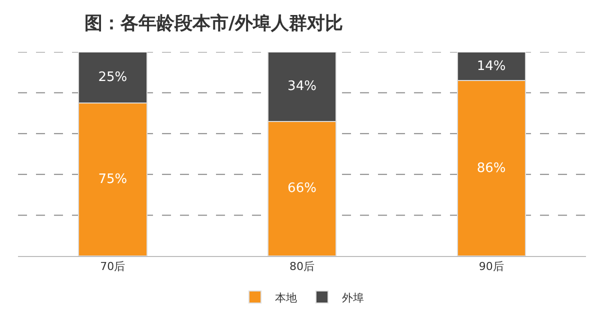 This screenshot has width=604, height=323. I want to click on data-label: 34%, so click(302, 86).